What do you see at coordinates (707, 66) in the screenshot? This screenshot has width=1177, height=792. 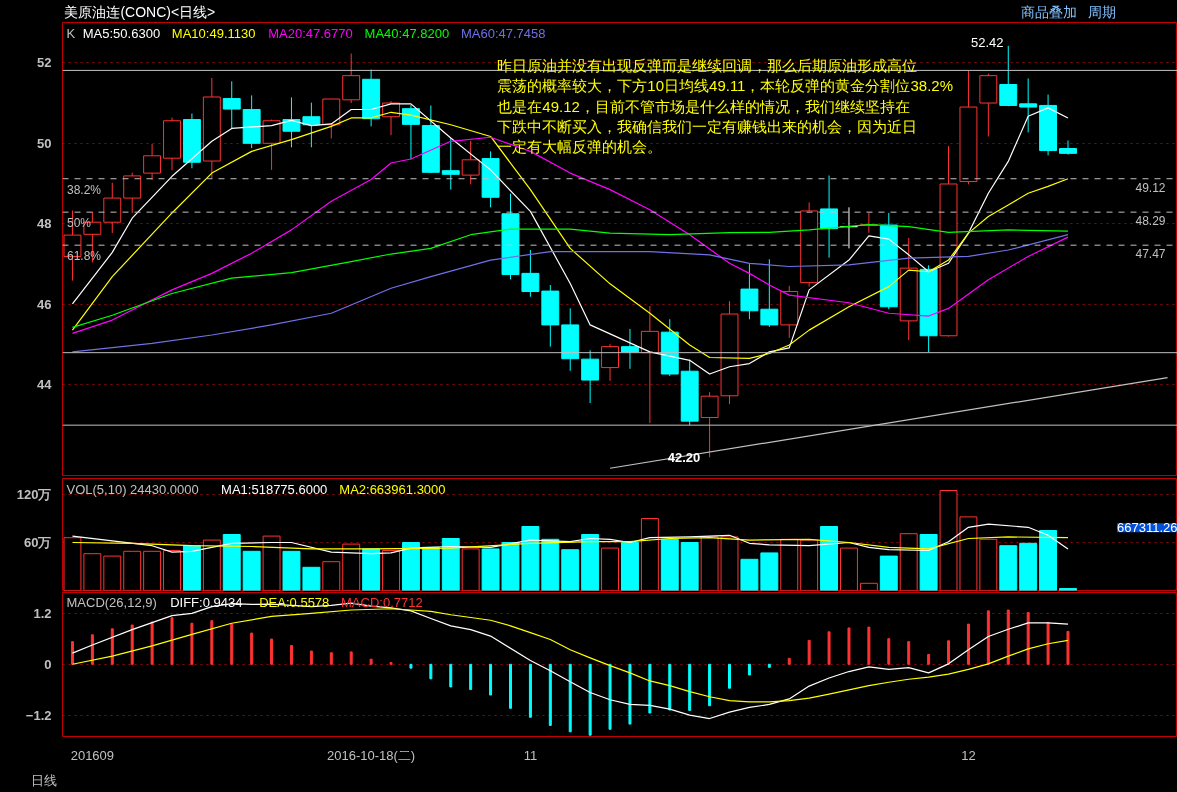 I see `annotation: 昨日原油并没有出现反弹而是继续回调，那么后期原油形成高位` at bounding box center [707, 66].